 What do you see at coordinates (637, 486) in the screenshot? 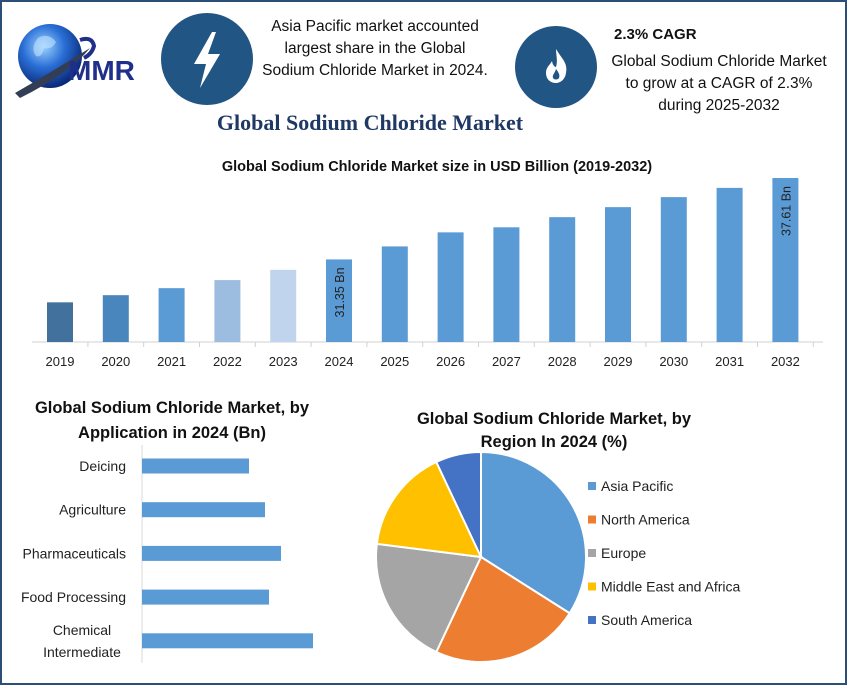
I see `legend-label: Asia Pacific` at bounding box center [637, 486].